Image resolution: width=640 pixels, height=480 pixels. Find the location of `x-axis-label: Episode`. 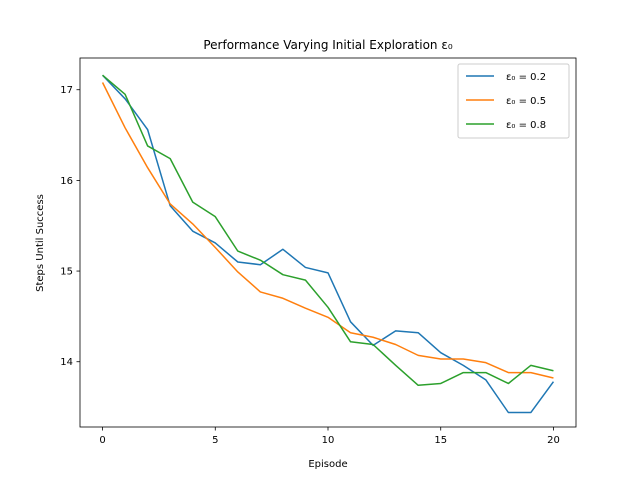

x-axis-label: Episode is located at coordinates (327, 464).